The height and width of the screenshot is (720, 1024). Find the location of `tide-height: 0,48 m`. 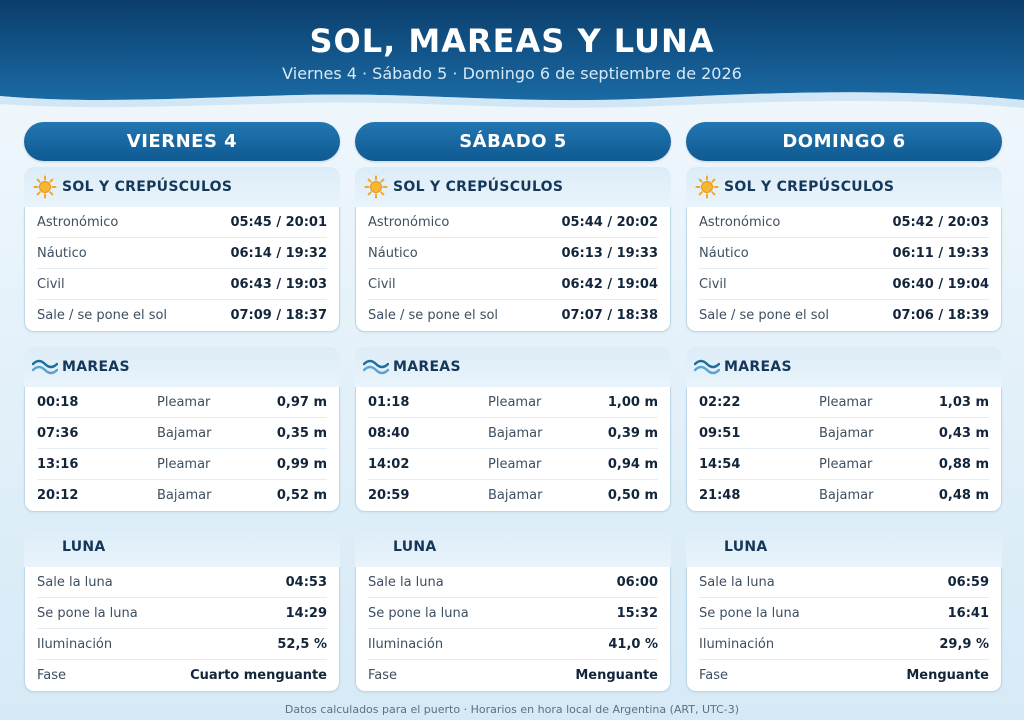

tide-height: 0,48 m is located at coordinates (963, 495).